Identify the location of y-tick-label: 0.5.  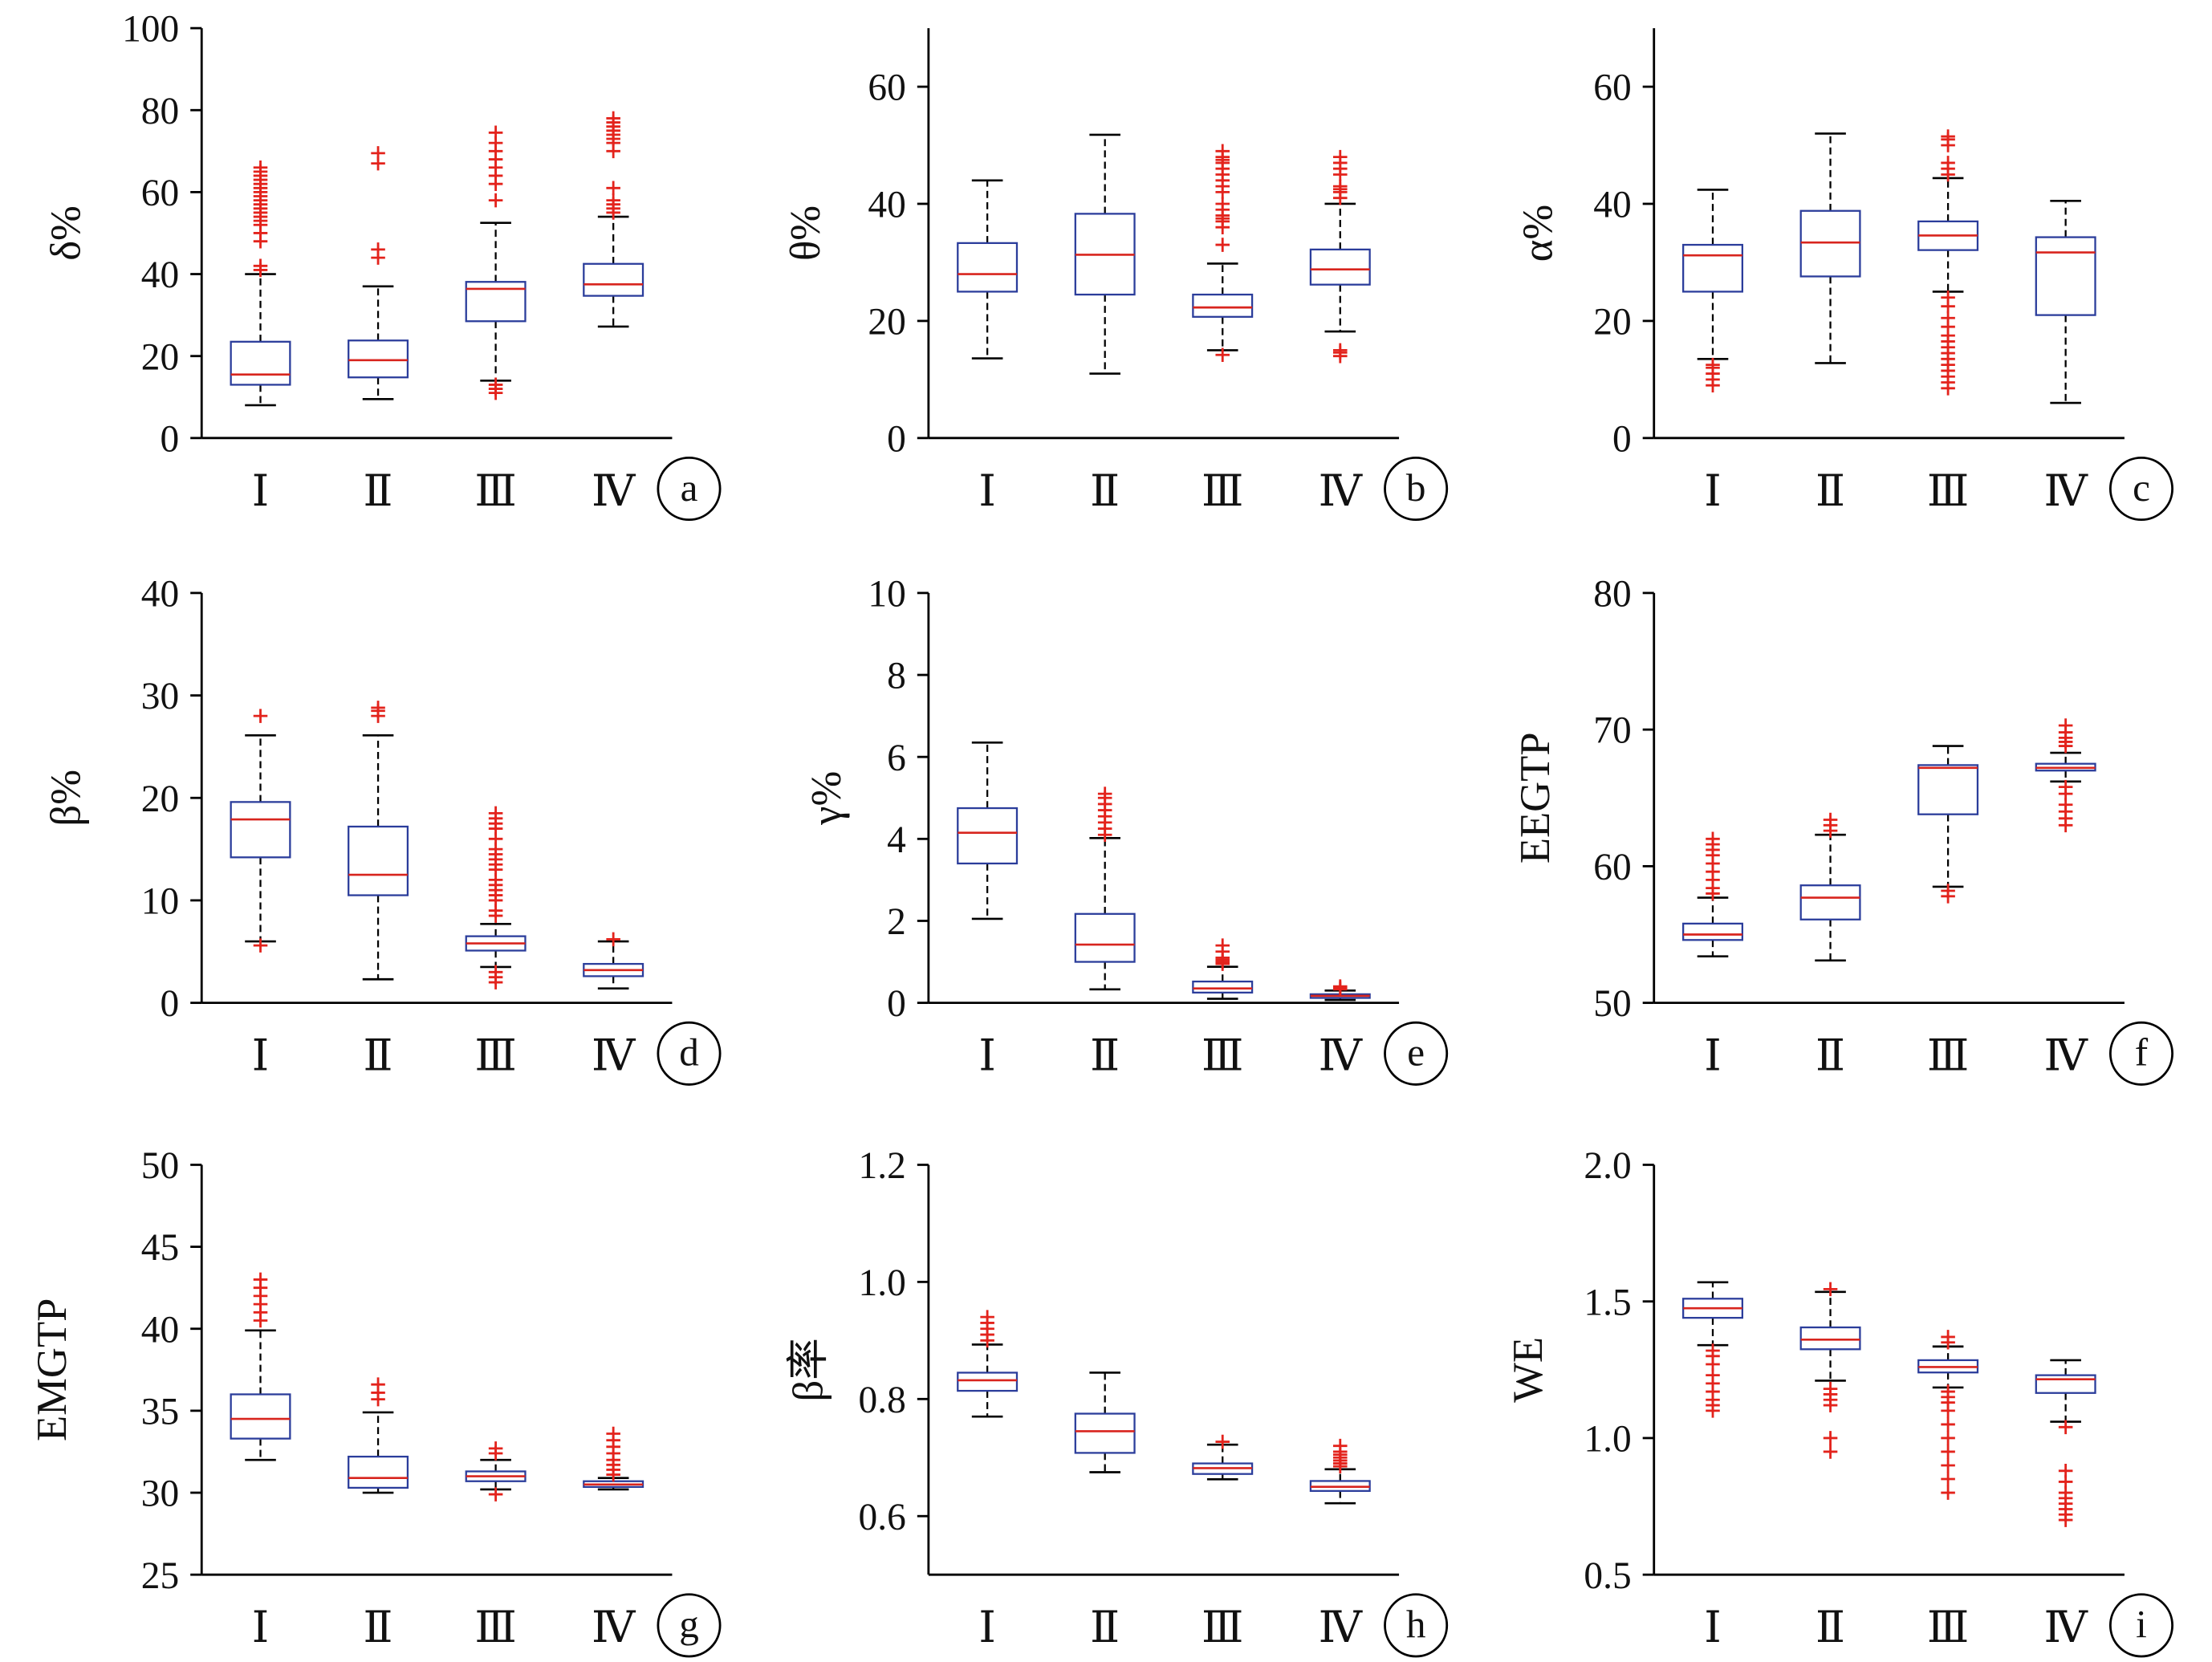
(1607, 1576).